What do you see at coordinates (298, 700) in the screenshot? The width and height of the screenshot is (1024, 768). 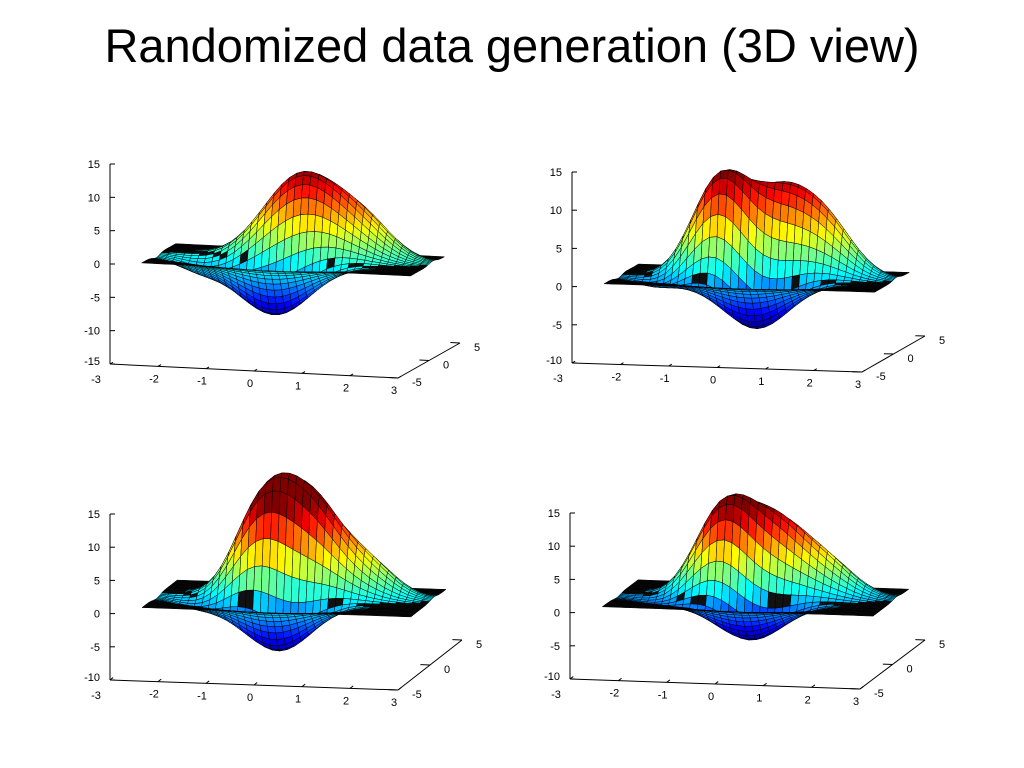 I see `x-tick-label: 1` at bounding box center [298, 700].